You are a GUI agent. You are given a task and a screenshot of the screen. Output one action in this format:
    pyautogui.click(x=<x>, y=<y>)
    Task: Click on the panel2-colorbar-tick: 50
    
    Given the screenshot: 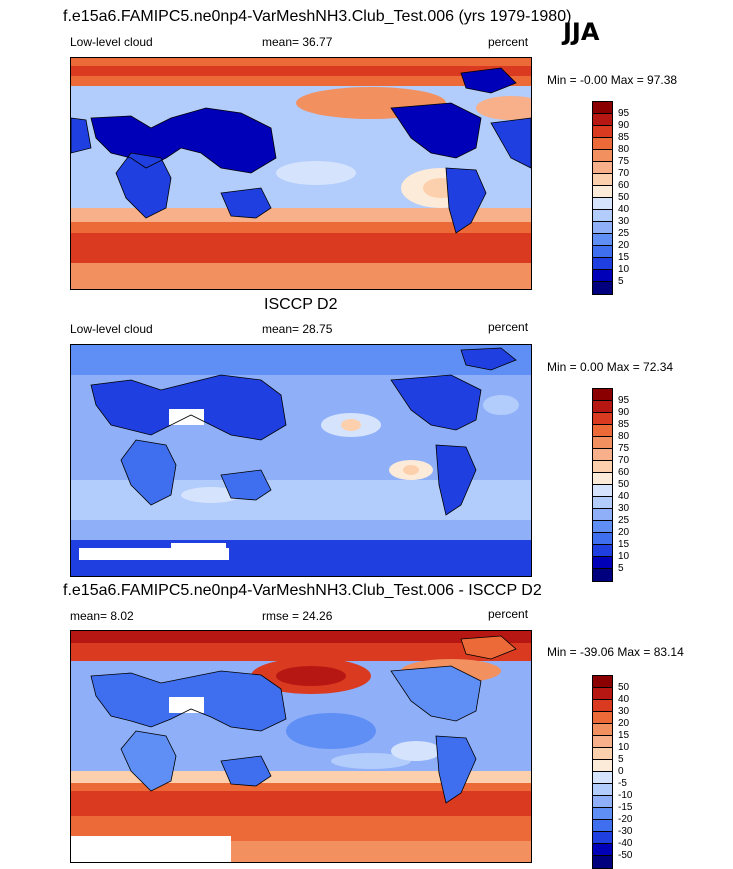 What is the action you would take?
    pyautogui.click(x=624, y=484)
    